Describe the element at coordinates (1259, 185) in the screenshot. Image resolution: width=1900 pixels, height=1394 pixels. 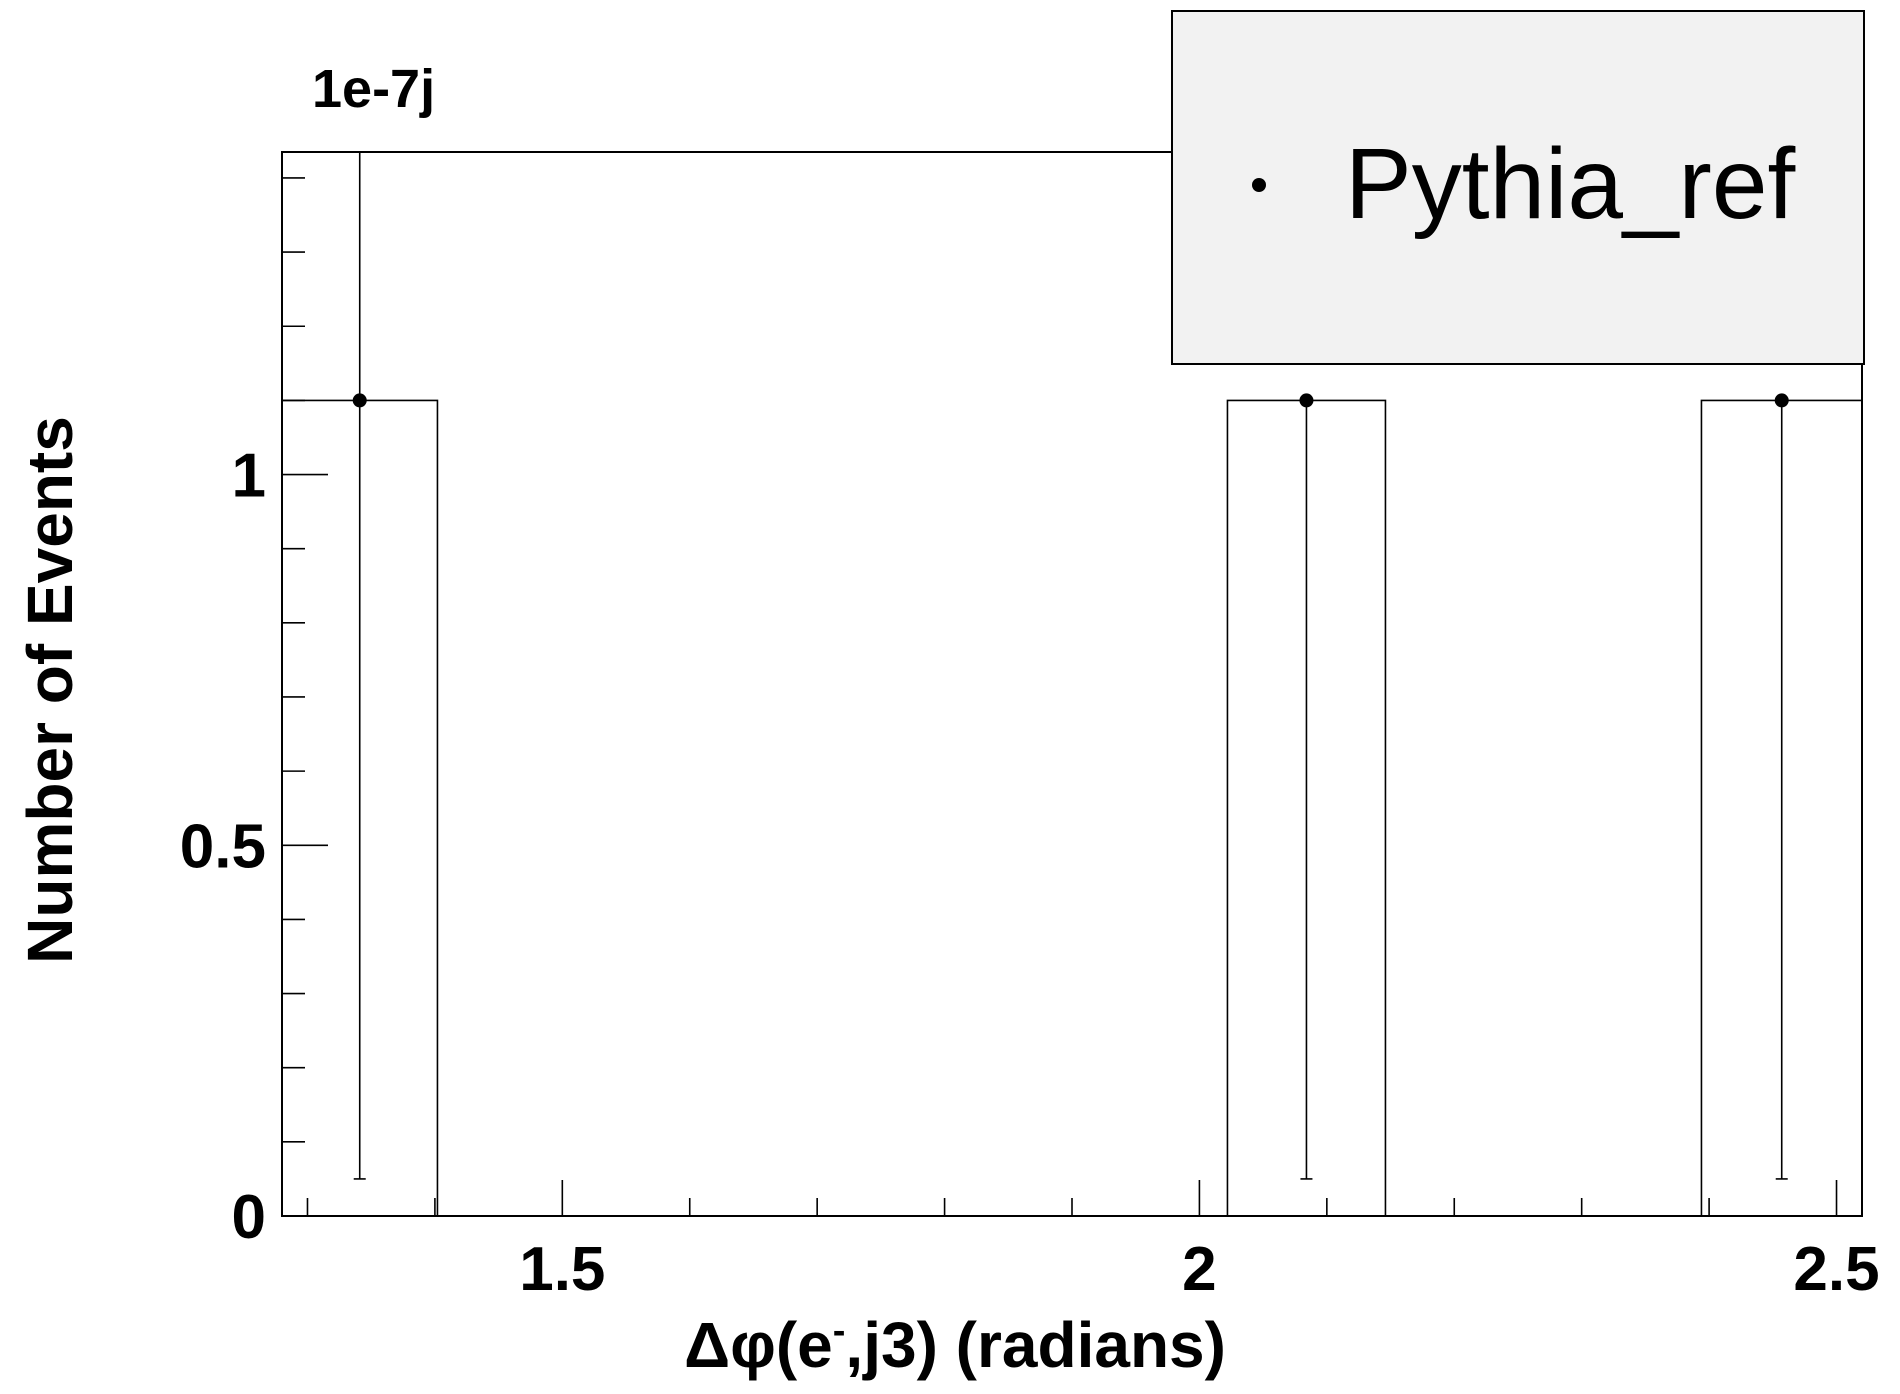
I see `legend-marker` at that location.